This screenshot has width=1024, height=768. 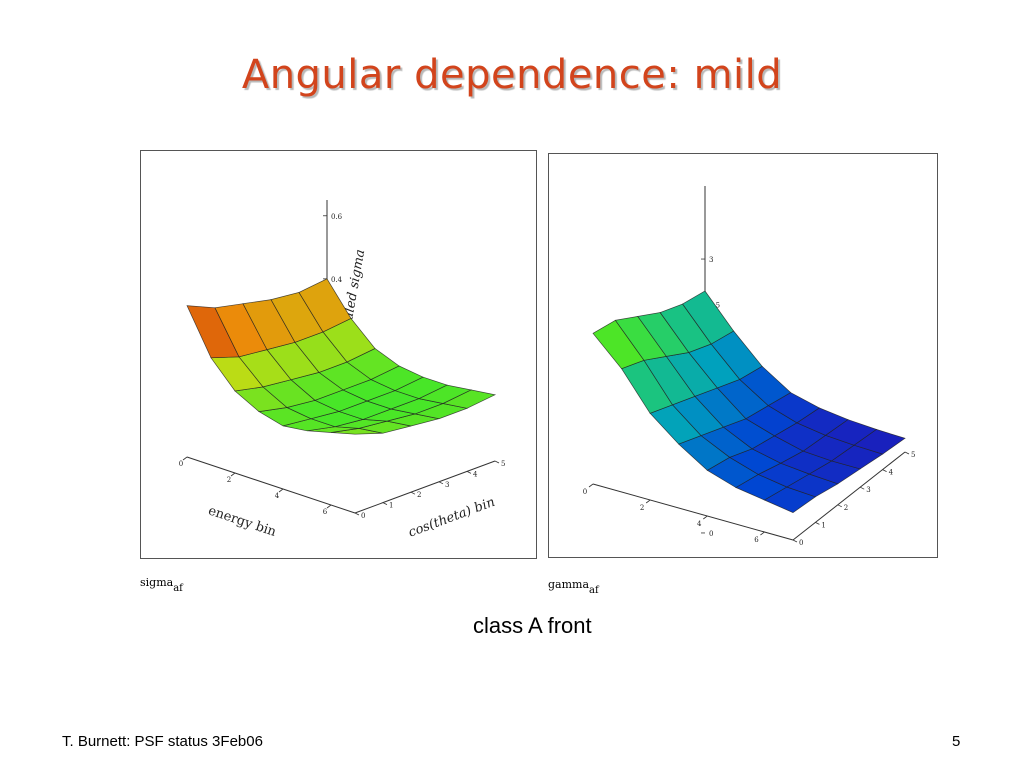 What do you see at coordinates (178, 588) in the screenshot?
I see `sigma-caption-sub: af` at bounding box center [178, 588].